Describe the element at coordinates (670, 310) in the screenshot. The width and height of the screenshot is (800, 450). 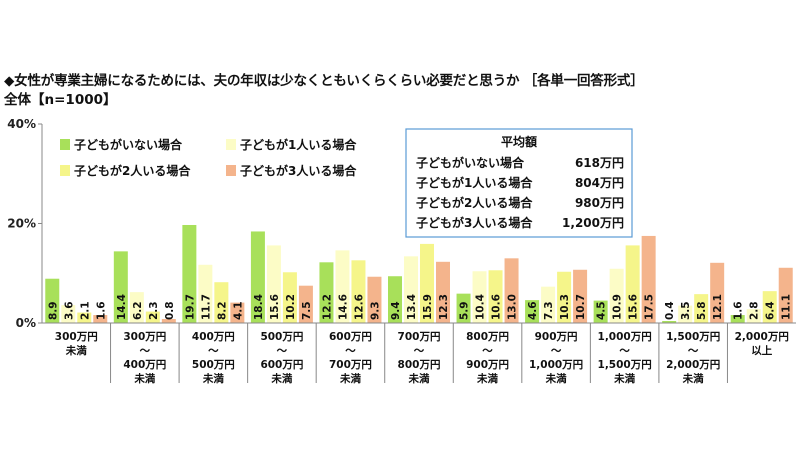
I see `data-label: 0.4` at that location.